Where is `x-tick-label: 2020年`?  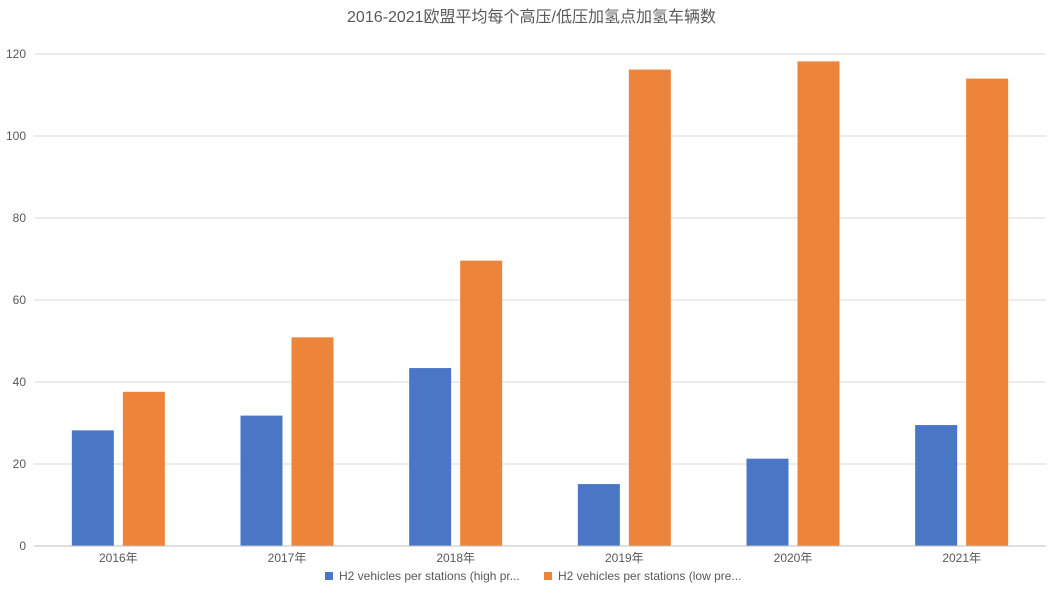 x-tick-label: 2020年 is located at coordinates (793, 558).